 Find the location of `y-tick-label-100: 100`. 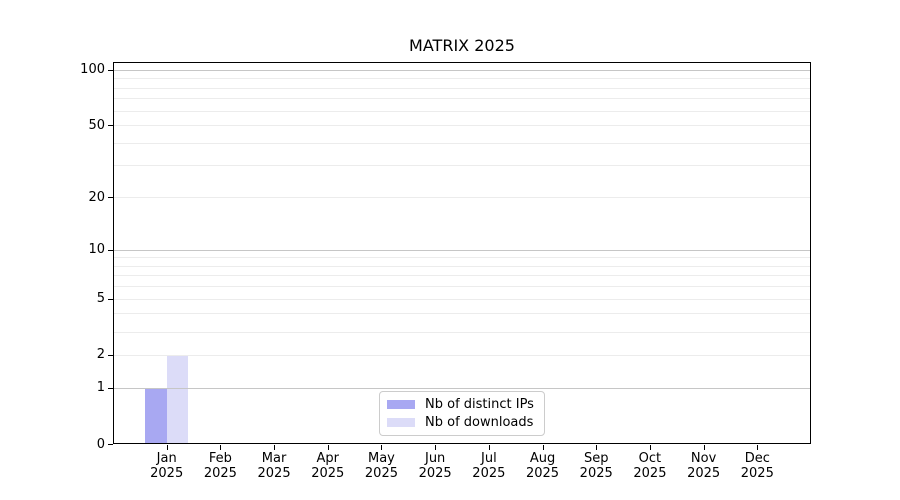

y-tick-label-100: 100 is located at coordinates (92, 70).